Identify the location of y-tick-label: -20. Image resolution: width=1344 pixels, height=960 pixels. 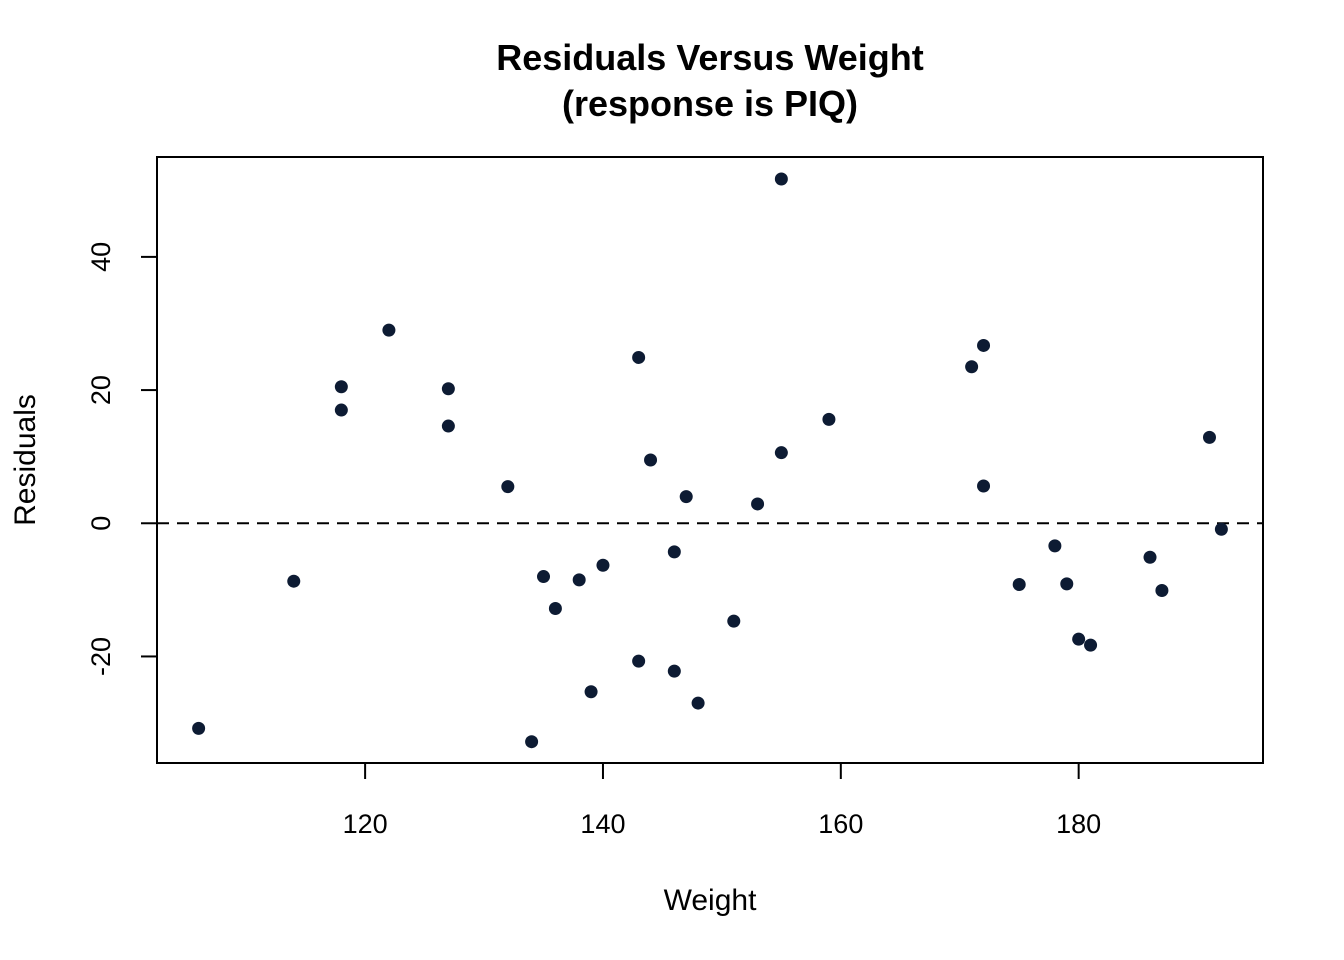
(101, 656).